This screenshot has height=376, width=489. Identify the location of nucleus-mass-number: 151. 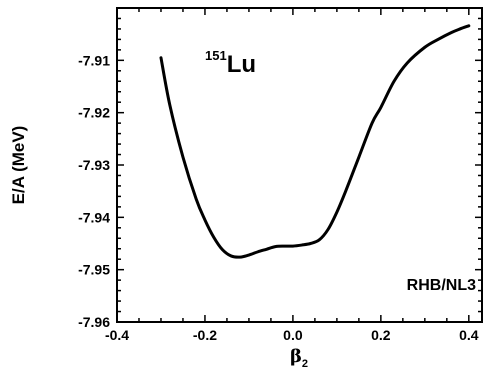
(216, 55).